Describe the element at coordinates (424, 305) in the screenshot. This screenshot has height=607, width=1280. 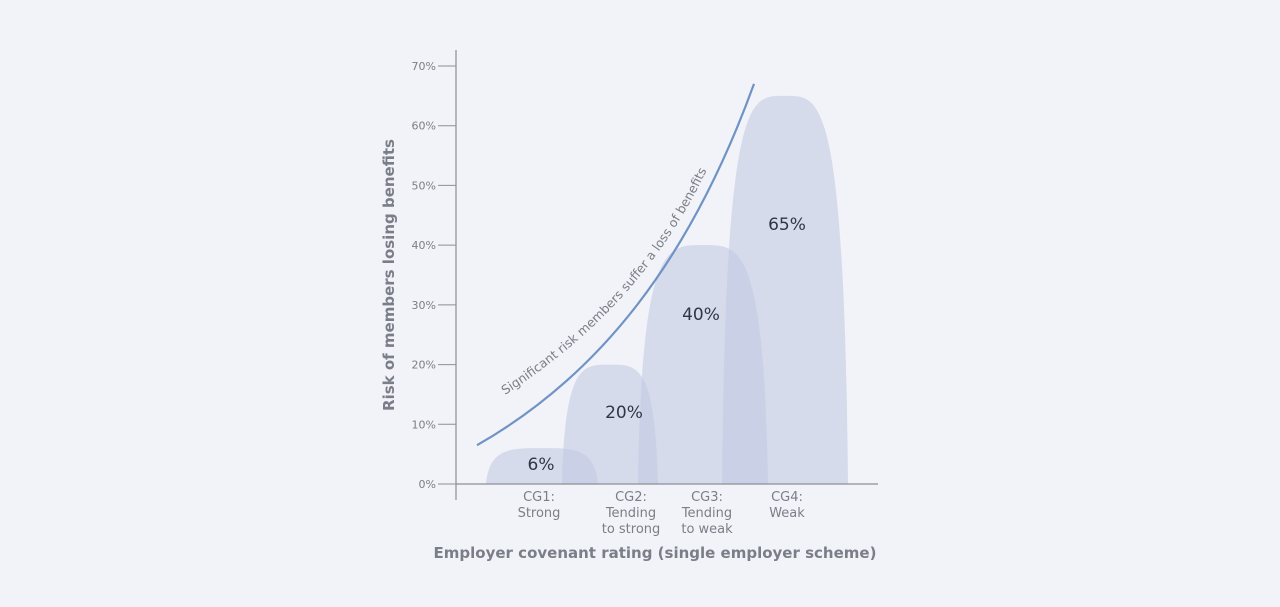
I see `y-tick-label: 30%` at that location.